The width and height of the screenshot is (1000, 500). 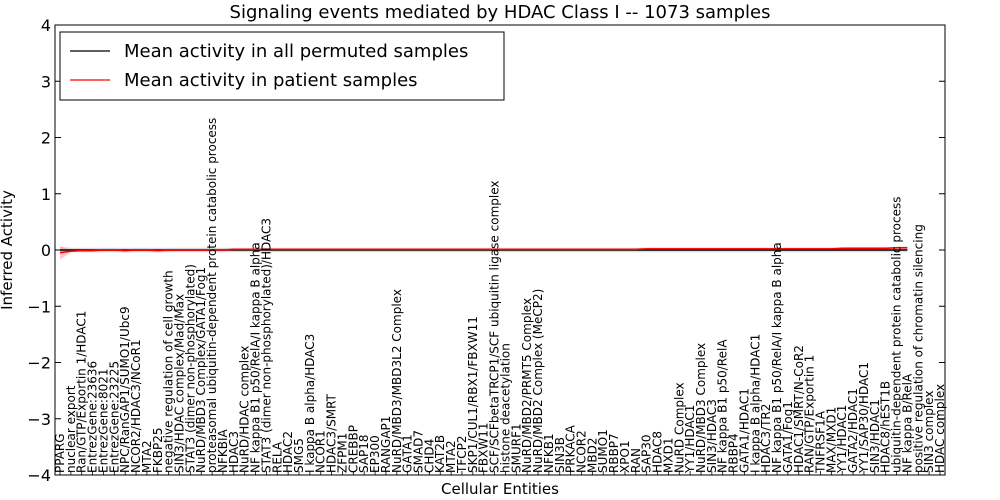 I want to click on category-label: NFKB1, so click(x=549, y=453).